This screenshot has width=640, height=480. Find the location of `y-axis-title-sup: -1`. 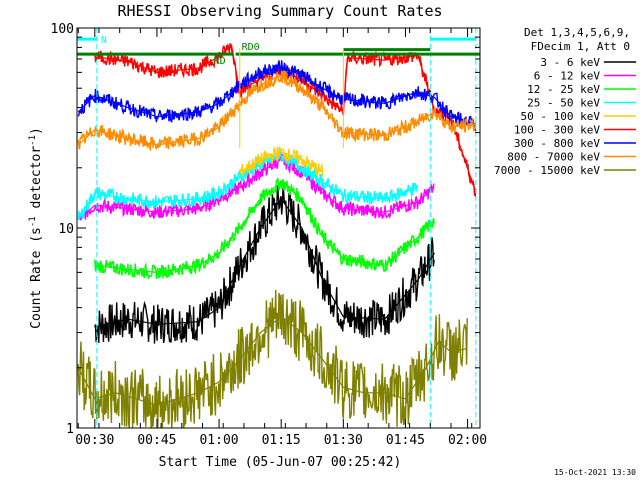

y-axis-title-sup: -1 is located at coordinates (33, 221).